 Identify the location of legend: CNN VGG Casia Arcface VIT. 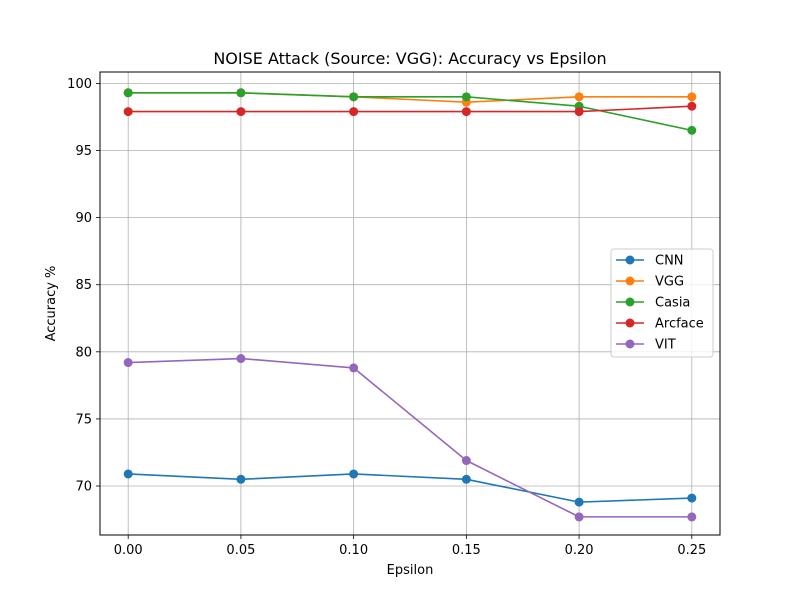
(662, 303).